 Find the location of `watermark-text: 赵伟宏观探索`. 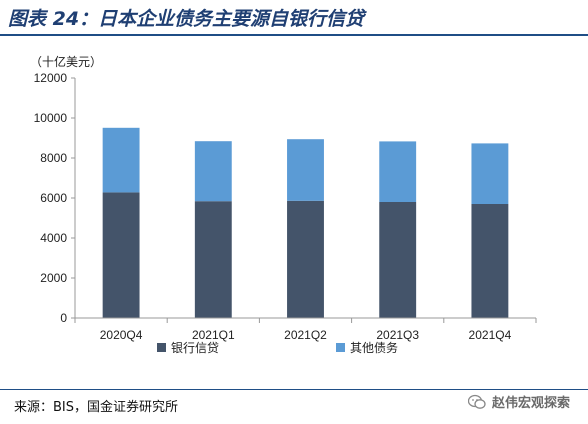

watermark-text: 赵伟宏观探索 is located at coordinates (530, 403).